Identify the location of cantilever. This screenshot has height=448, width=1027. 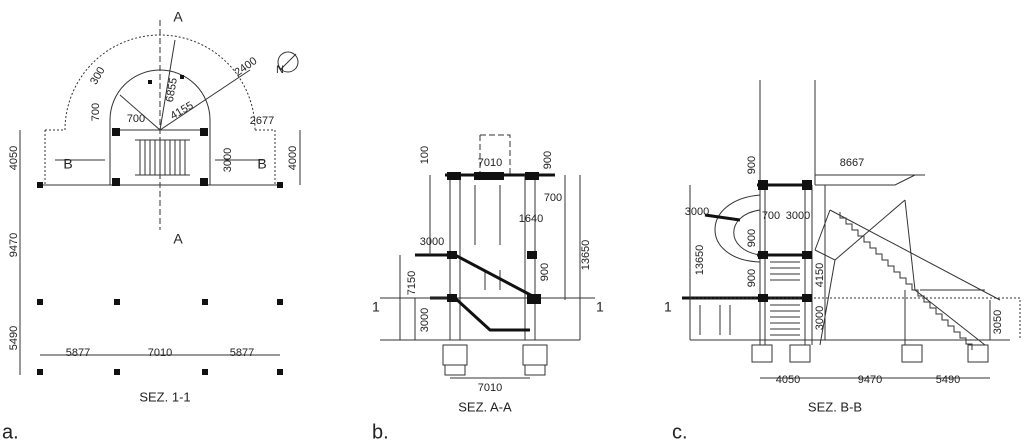
(722, 217).